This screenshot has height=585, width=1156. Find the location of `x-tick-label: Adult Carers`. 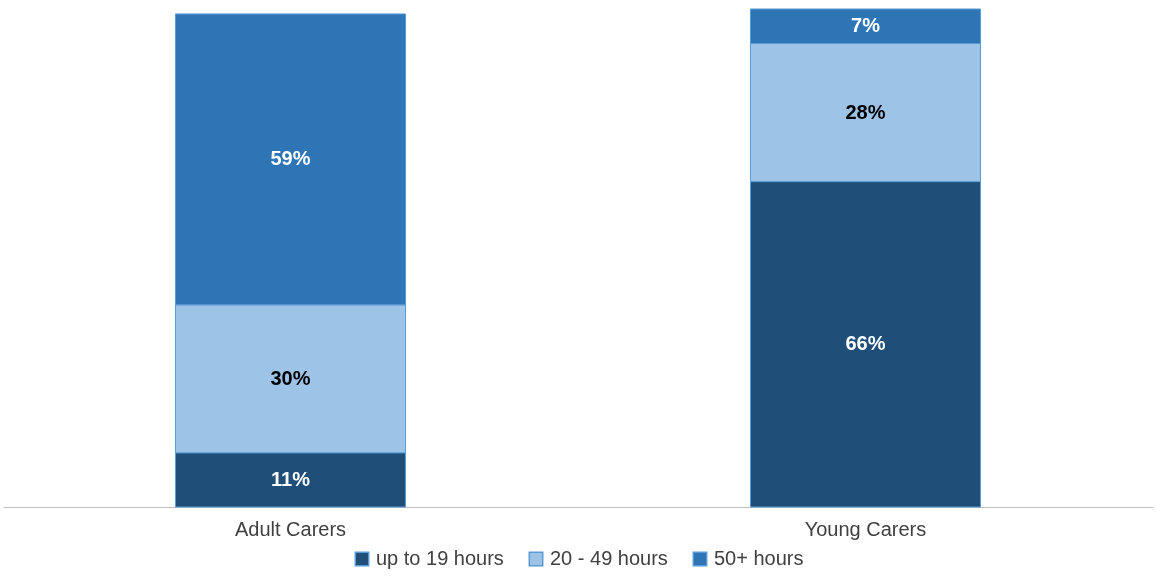

x-tick-label: Adult Carers is located at coordinates (290, 528).